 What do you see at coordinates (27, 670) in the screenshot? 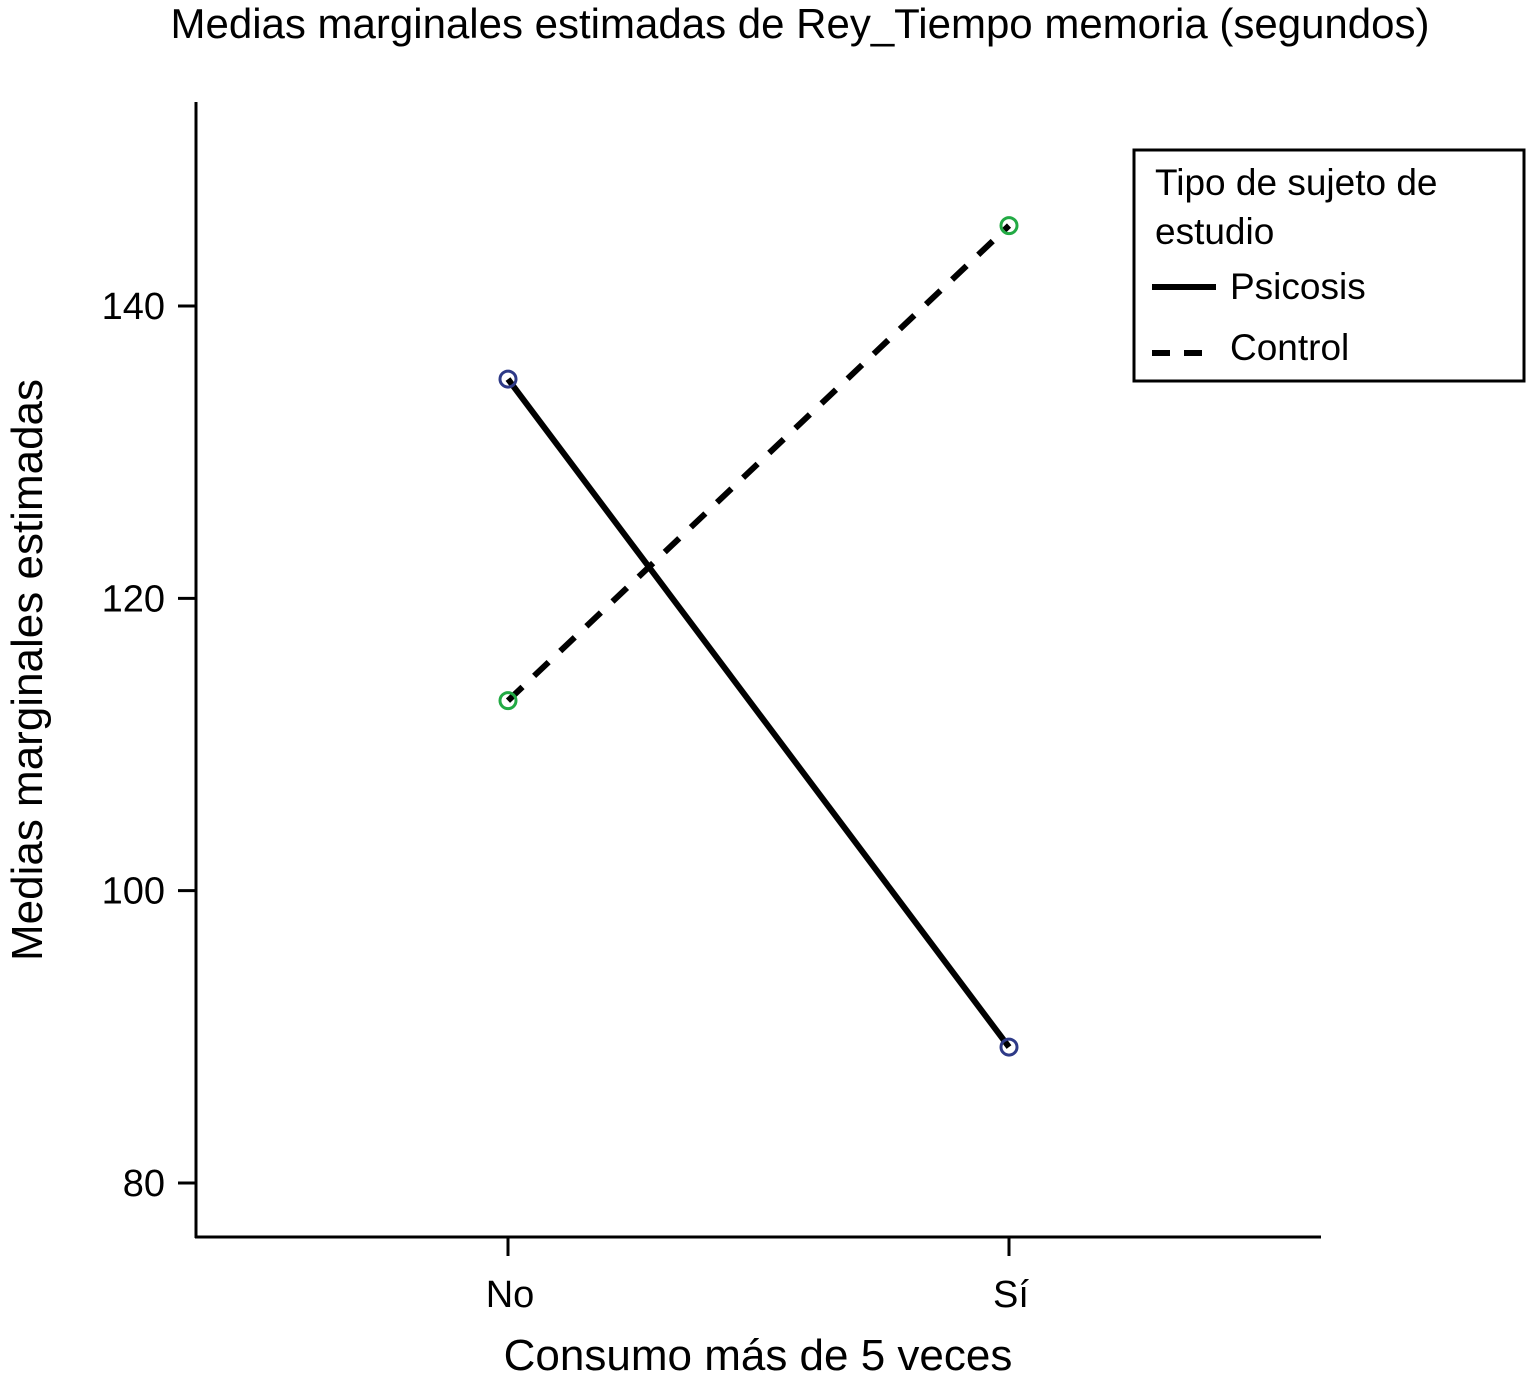
I see `y-axis-title: Medias marginales estimadas` at bounding box center [27, 670].